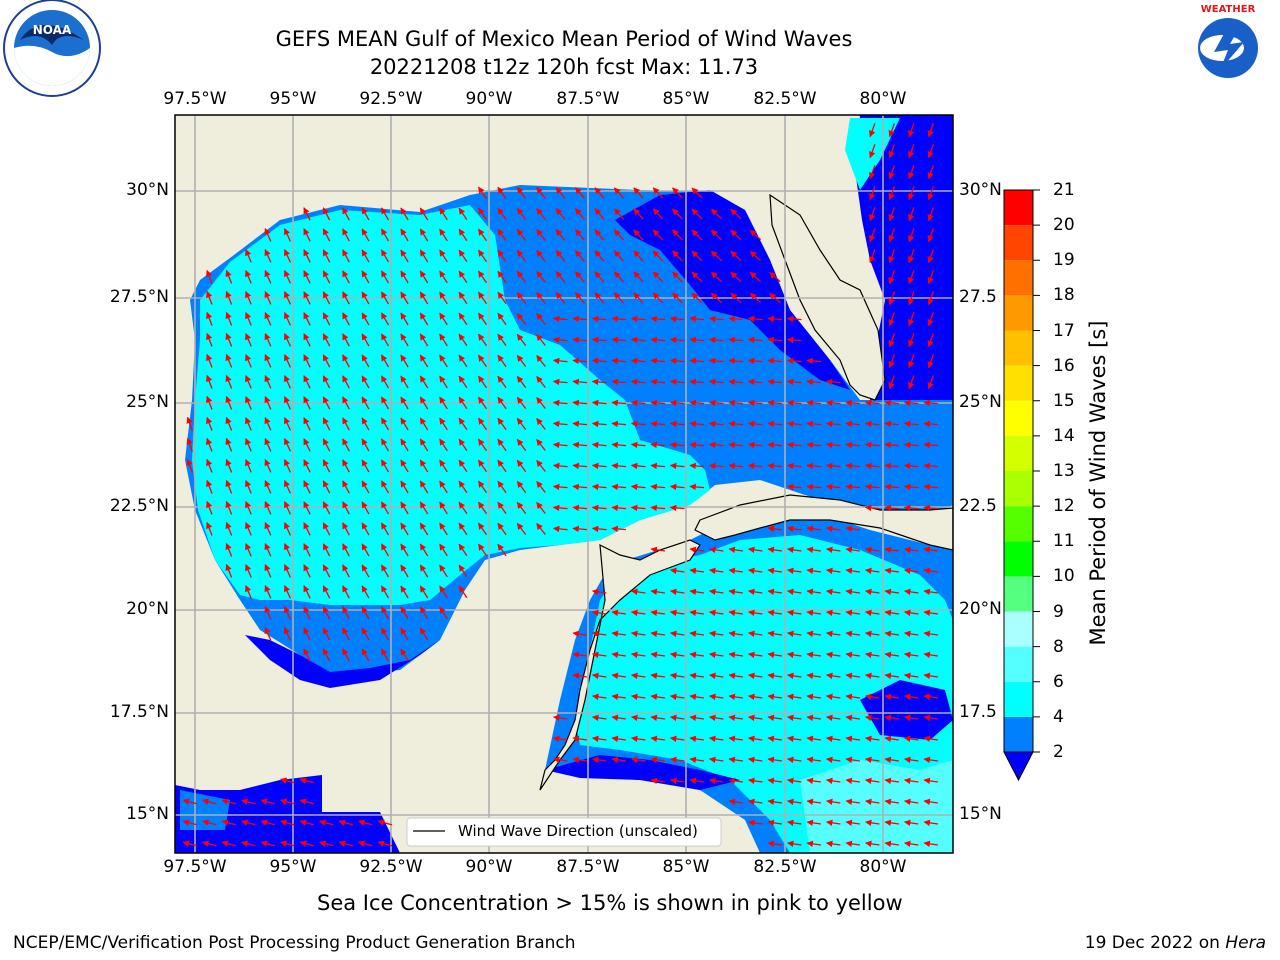 The image size is (1280, 960). What do you see at coordinates (1064, 260) in the screenshot?
I see `colorbar-tick-label: 19` at bounding box center [1064, 260].